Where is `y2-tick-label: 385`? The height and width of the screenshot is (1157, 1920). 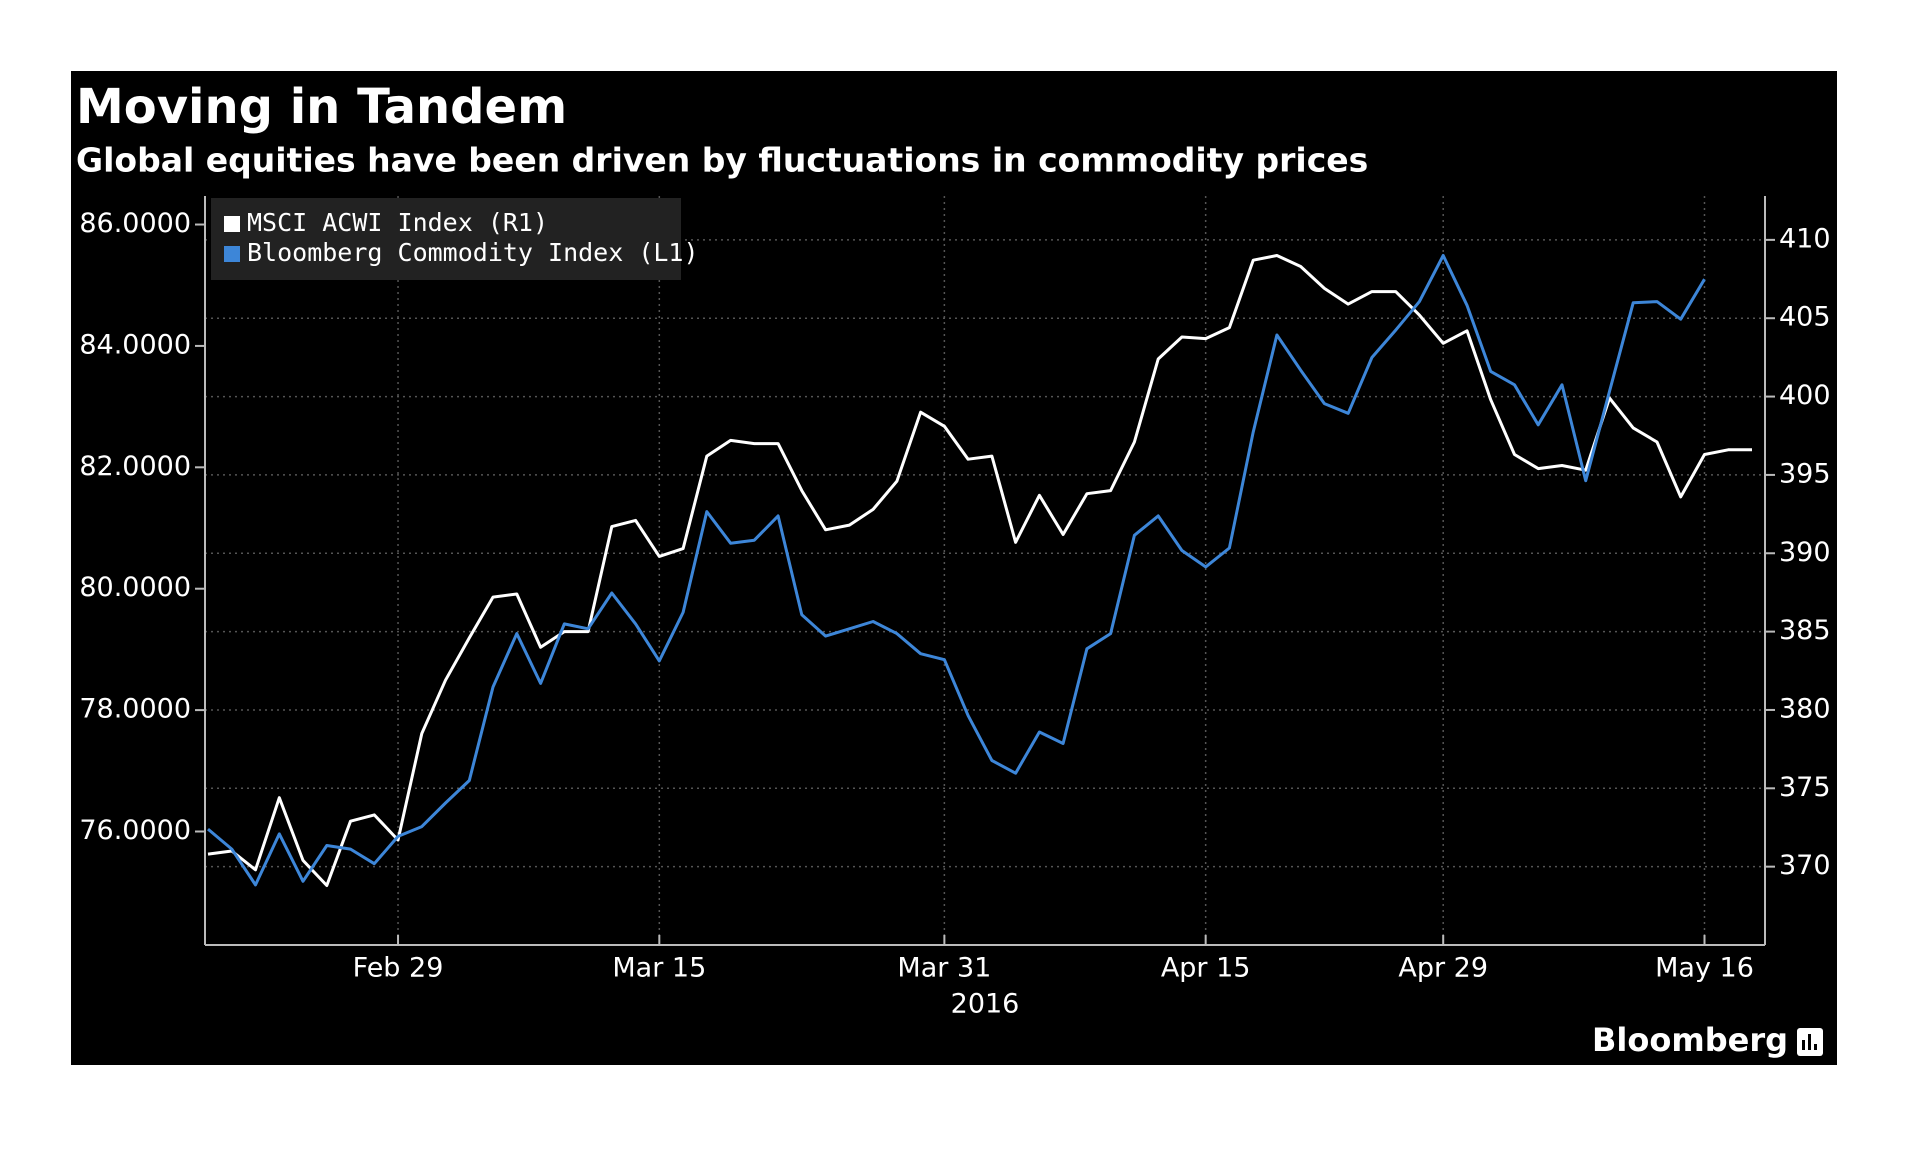 y2-tick-label: 385 is located at coordinates (1805, 630).